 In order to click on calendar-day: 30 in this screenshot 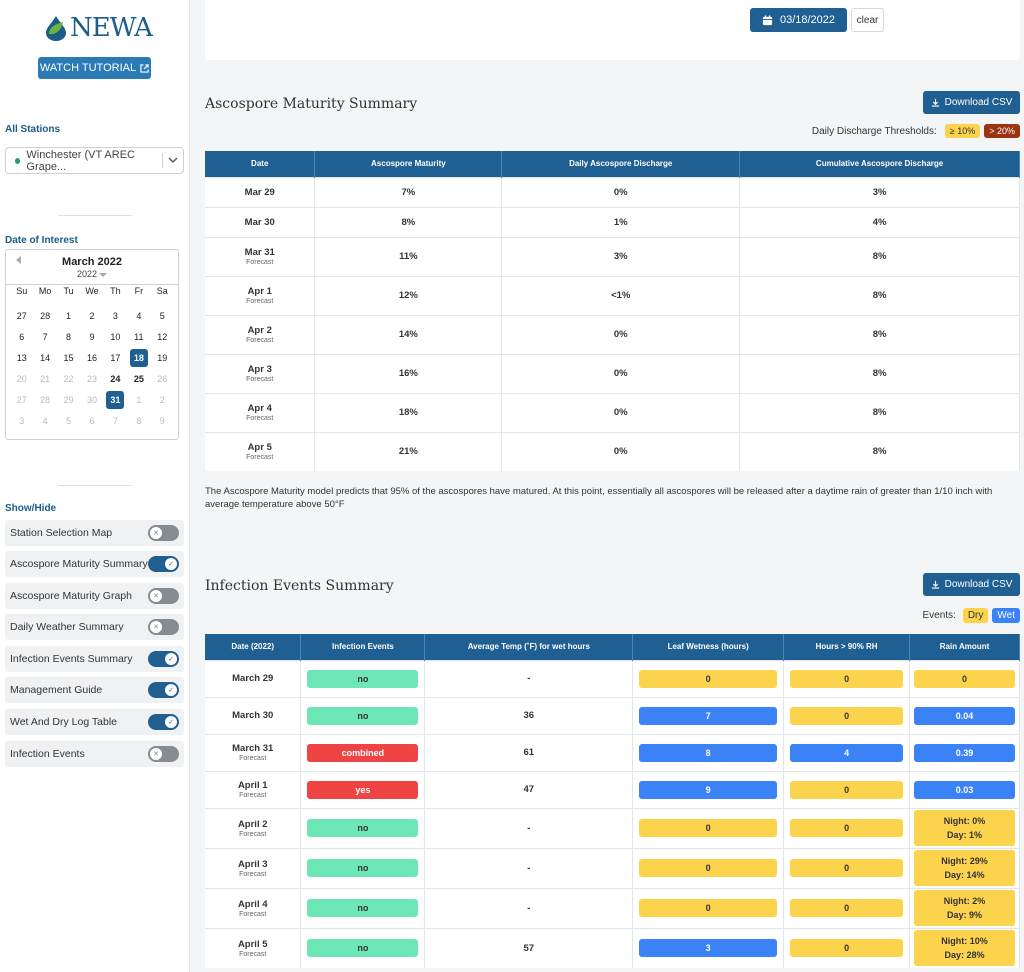, I will do `click(91, 399)`.